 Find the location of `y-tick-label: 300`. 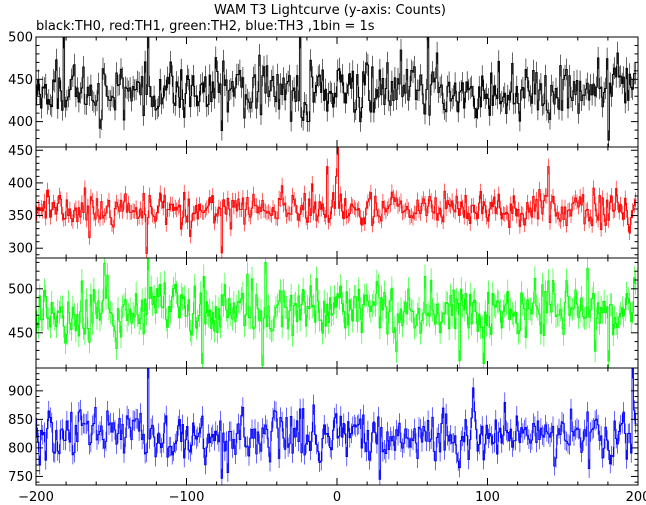

y-tick-label: 300 is located at coordinates (20, 249).